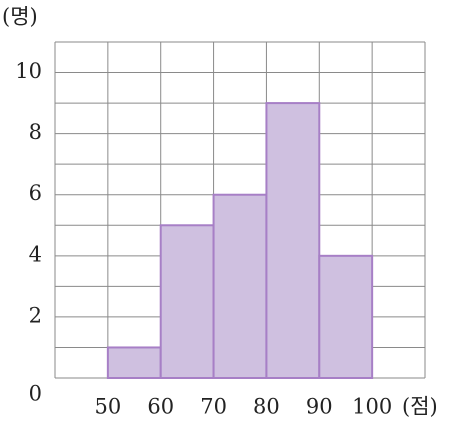 The width and height of the screenshot is (449, 426). I want to click on y-tick-label: 2, so click(35, 315).